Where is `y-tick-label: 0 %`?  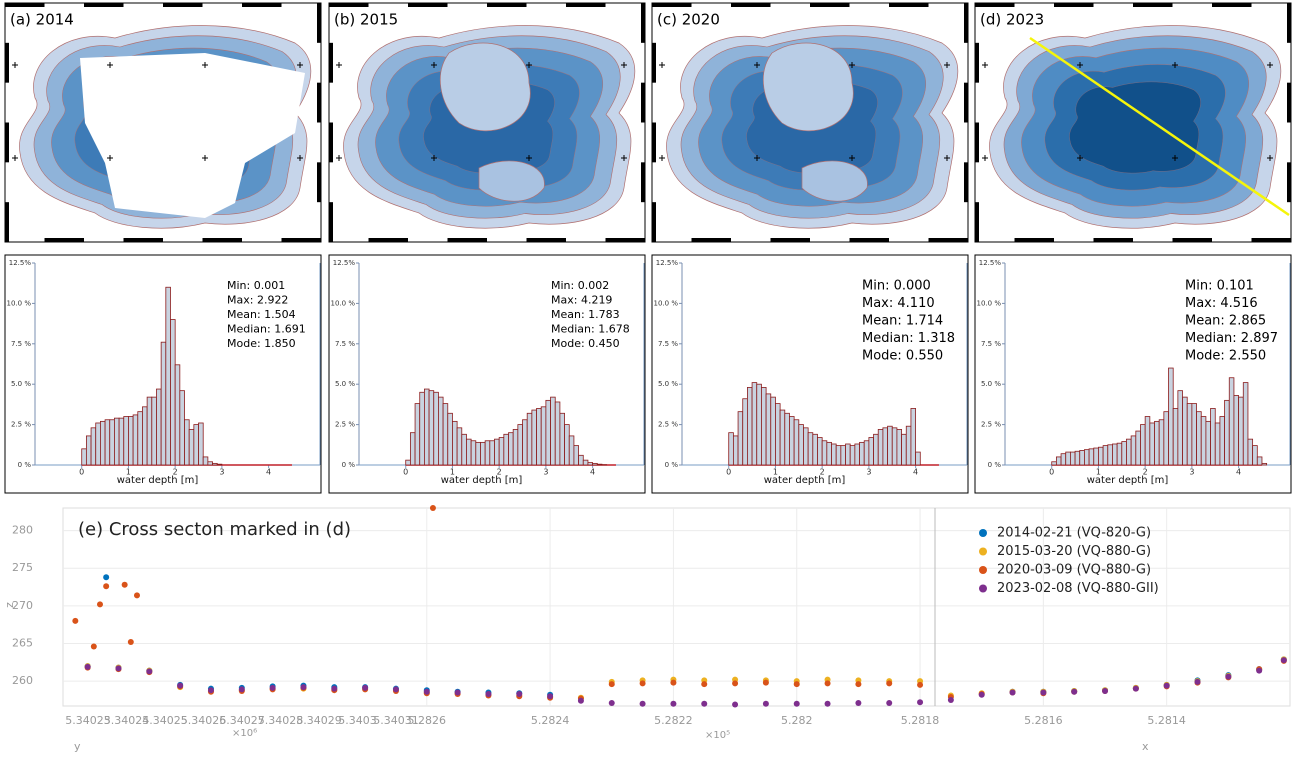
y-tick-label: 0 % is located at coordinates (25, 465).